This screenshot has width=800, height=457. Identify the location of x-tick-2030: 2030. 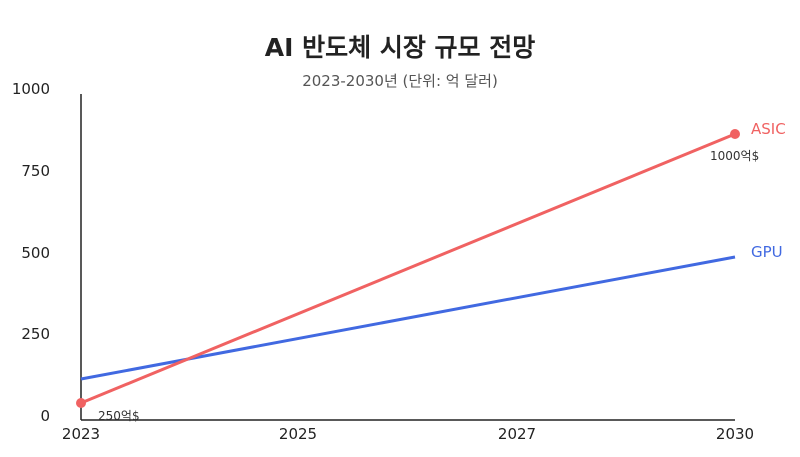
(735, 434).